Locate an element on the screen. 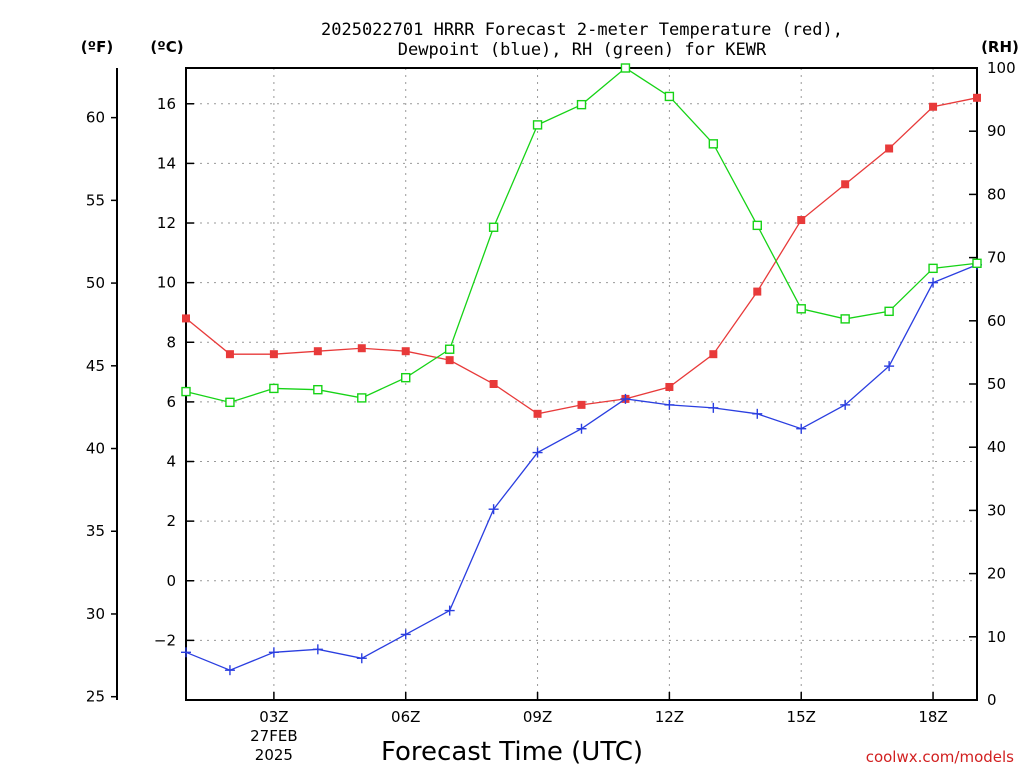 The height and width of the screenshot is (768, 1024). x-tick-sublabel: 27FEB is located at coordinates (273, 736).